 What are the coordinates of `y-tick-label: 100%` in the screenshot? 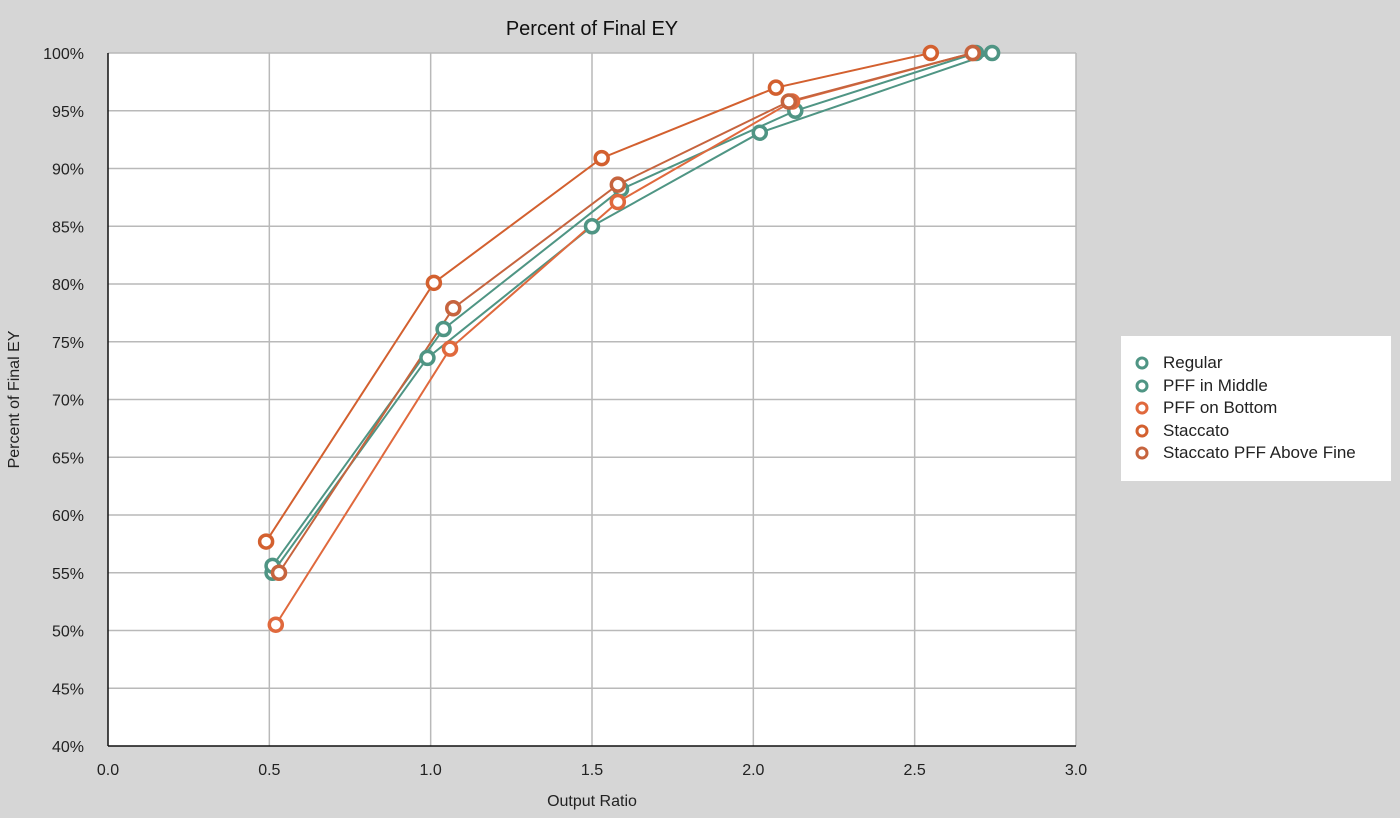 It's located at (63, 54).